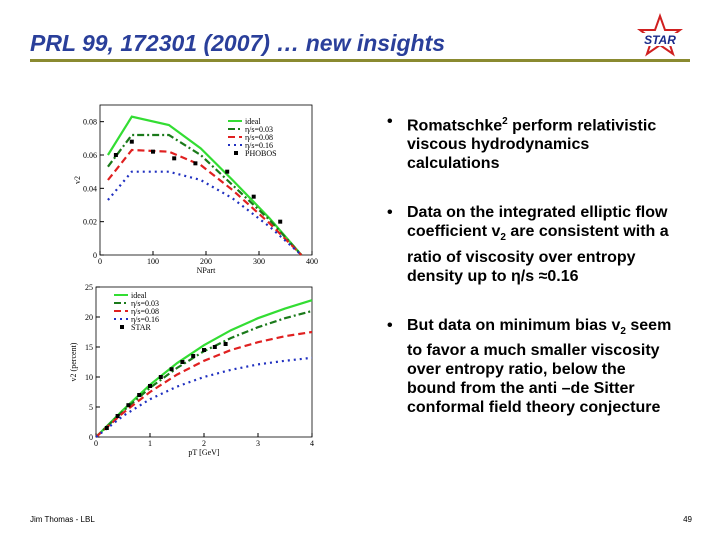 This screenshot has width=720, height=540. What do you see at coordinates (204, 443) in the screenshot?
I see `x-tick-label: 2` at bounding box center [204, 443].